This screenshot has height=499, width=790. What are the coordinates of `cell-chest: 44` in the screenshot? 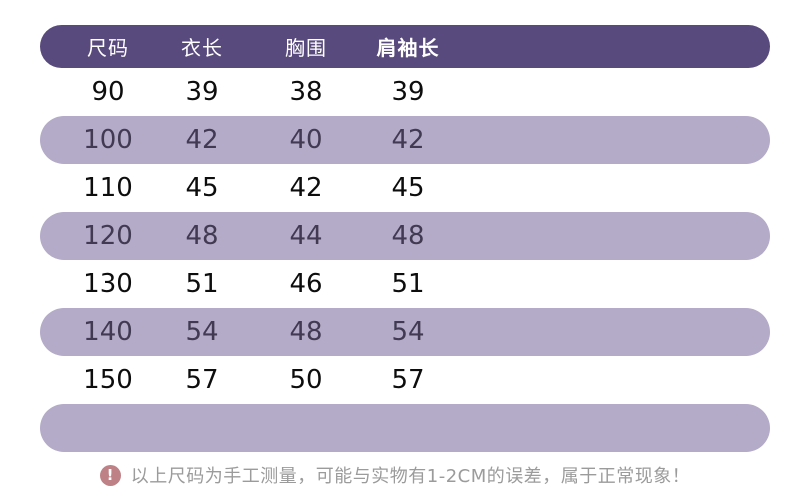 It's located at (306, 236).